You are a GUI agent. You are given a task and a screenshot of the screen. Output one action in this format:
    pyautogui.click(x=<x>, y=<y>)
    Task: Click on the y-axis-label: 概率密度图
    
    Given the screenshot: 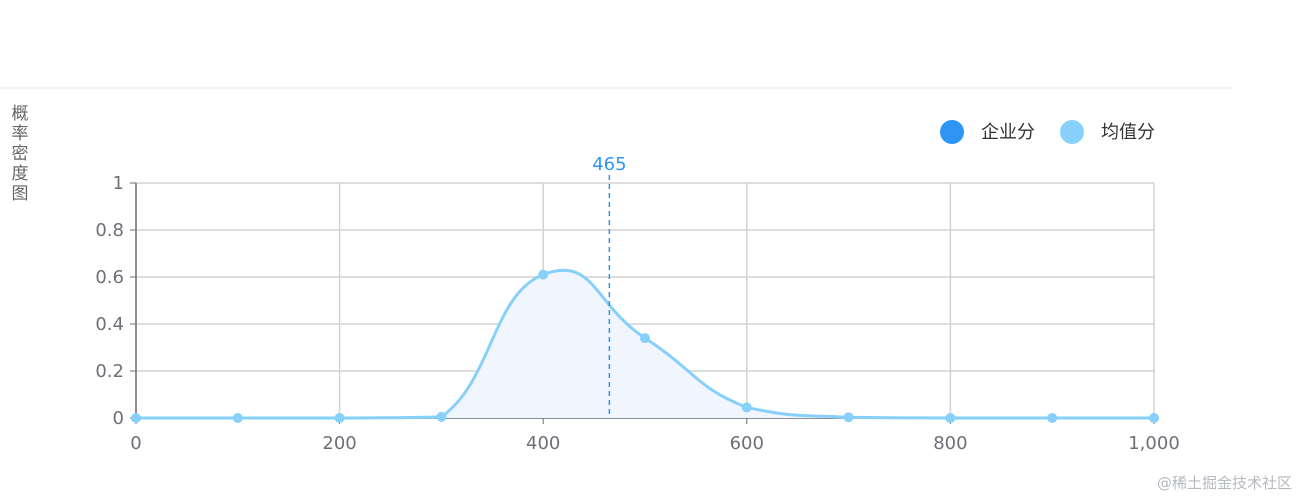 What is the action you would take?
    pyautogui.click(x=20, y=154)
    